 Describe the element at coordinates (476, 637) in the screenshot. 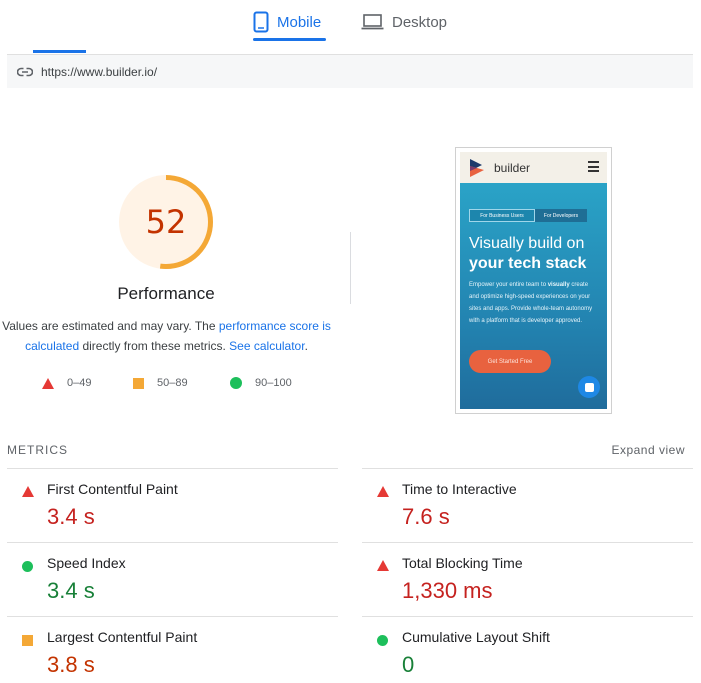

I see `metric-label: Cumulative Layout Shift` at that location.